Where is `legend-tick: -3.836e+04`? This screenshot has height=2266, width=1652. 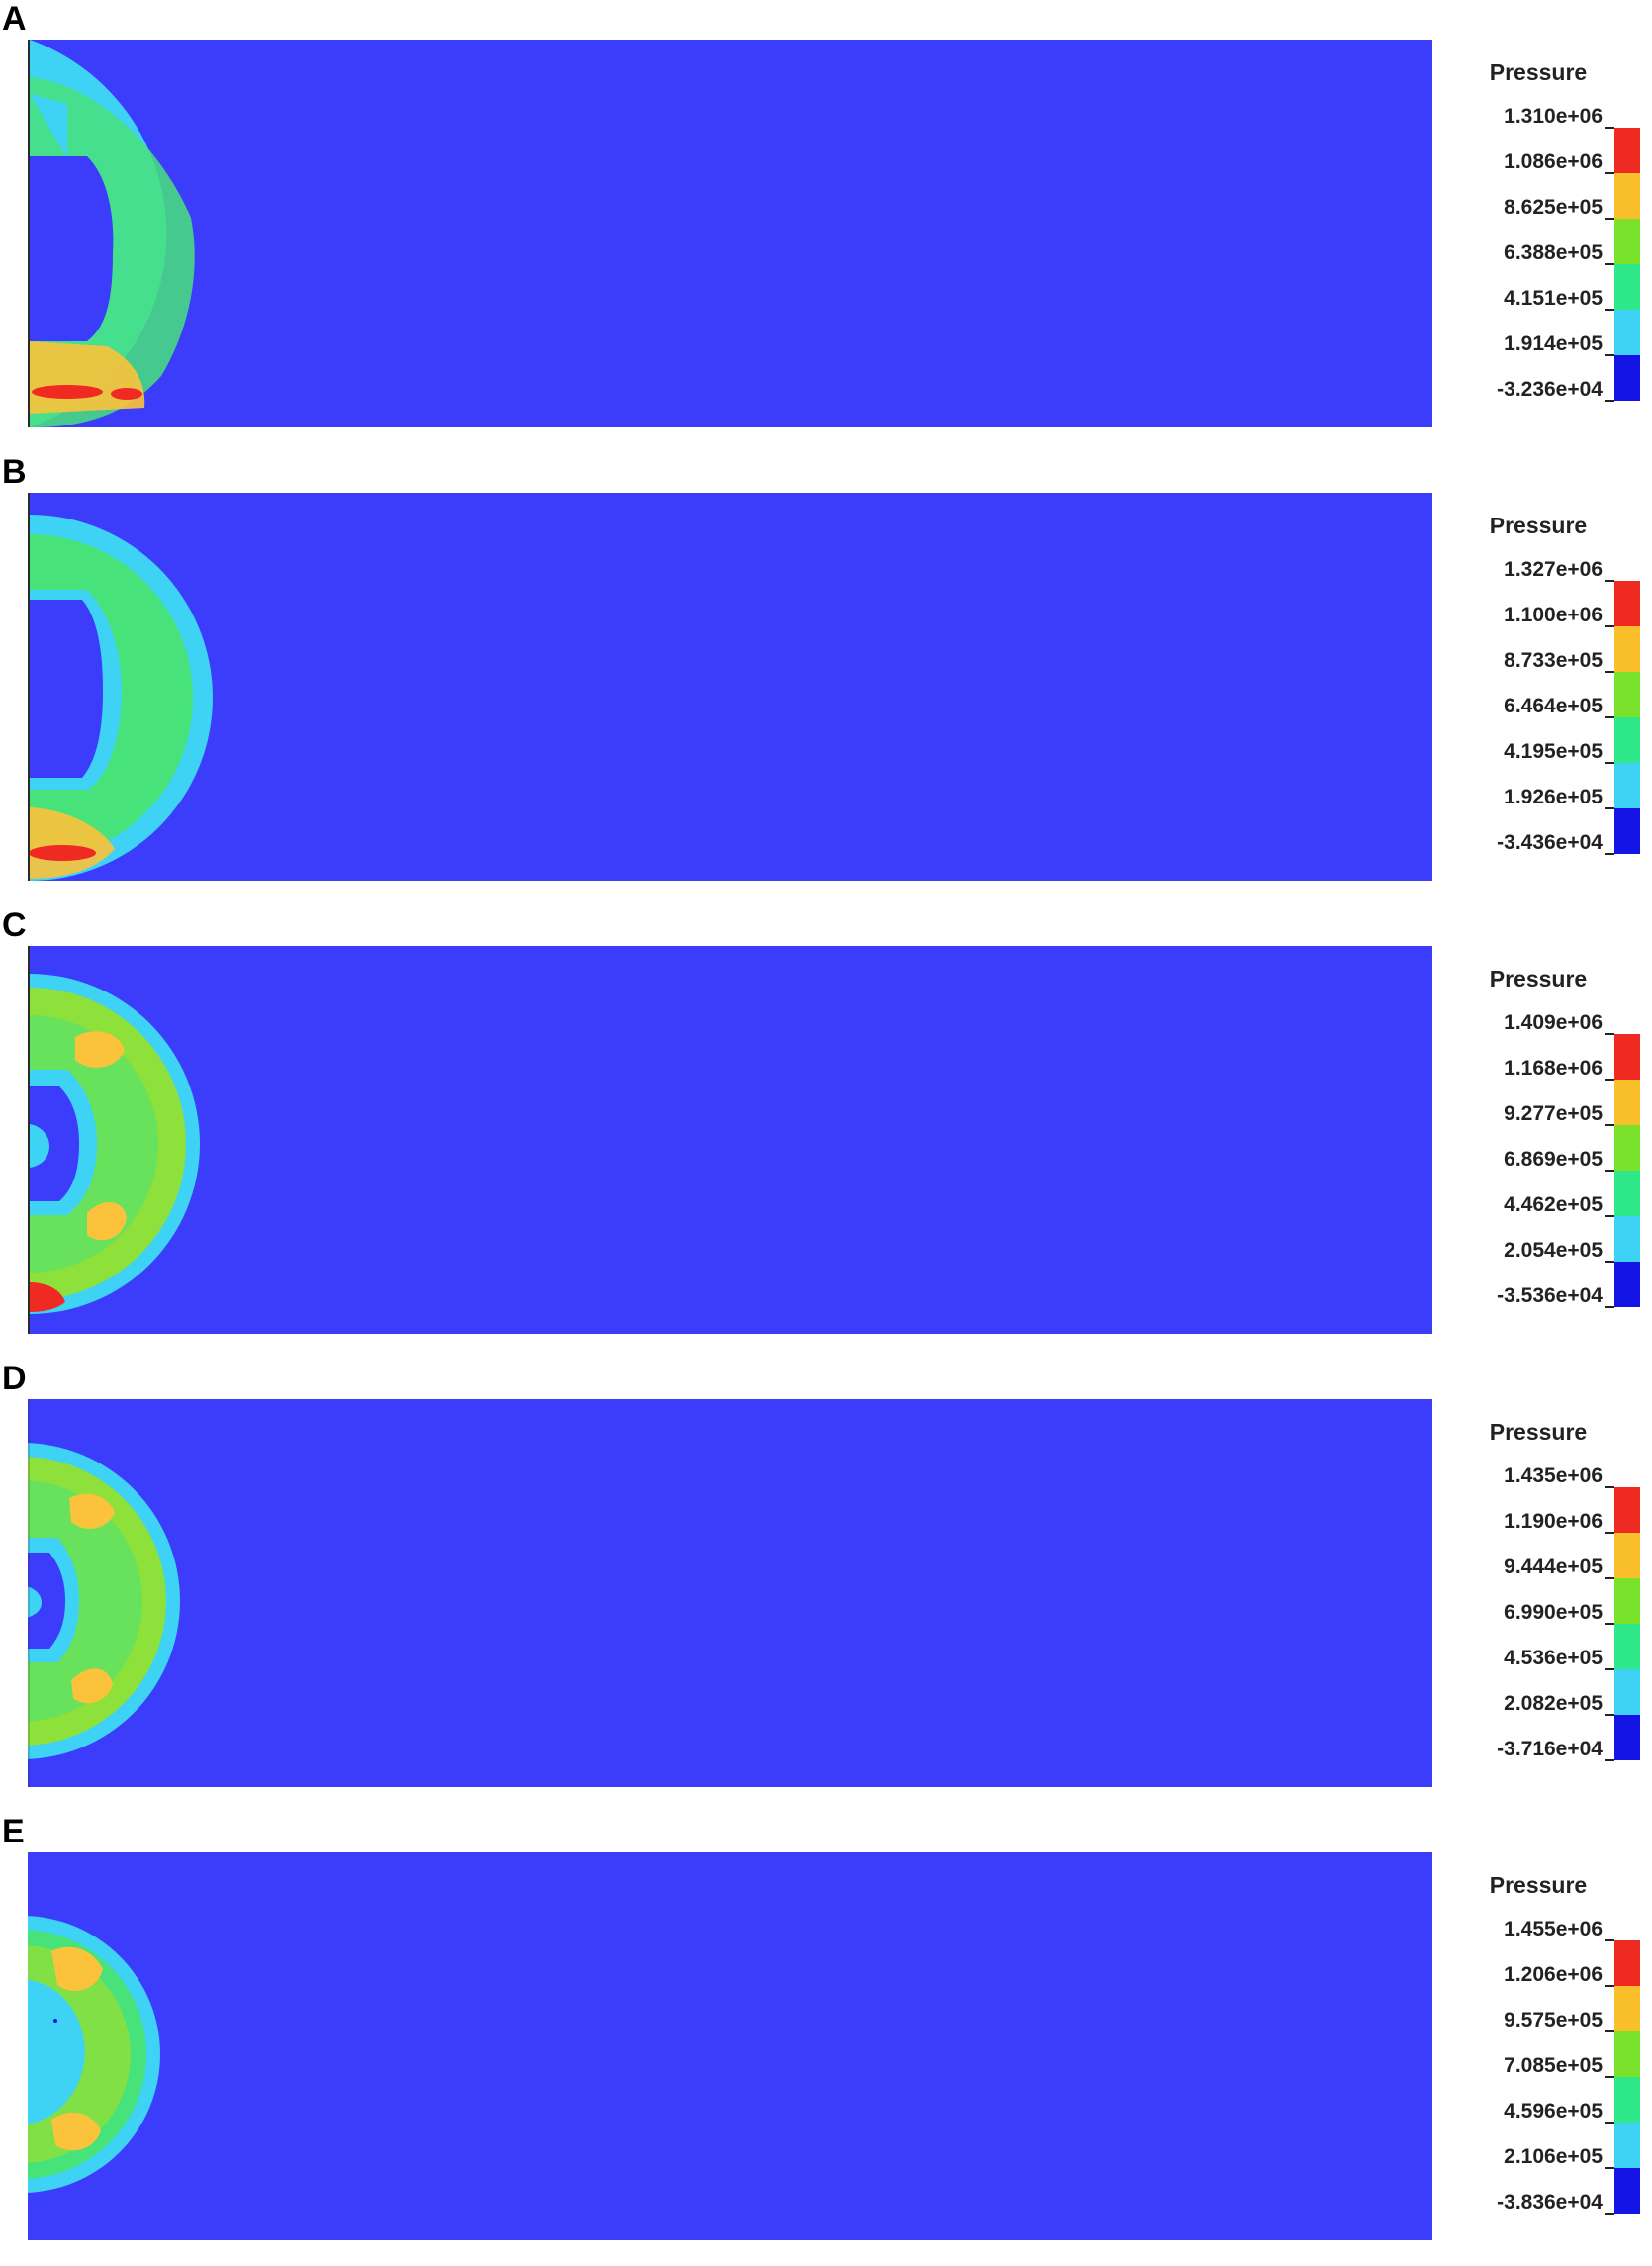
legend-tick: -3.836e+04 is located at coordinates (1550, 2202).